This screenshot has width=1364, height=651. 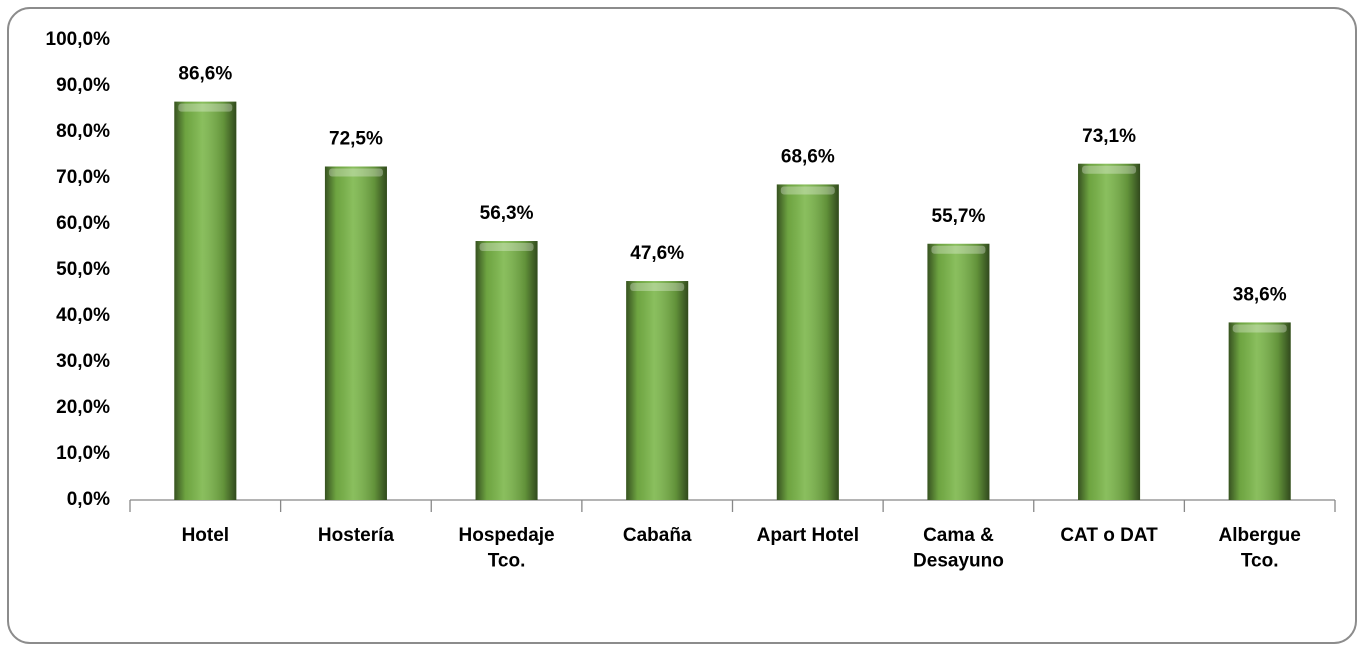 I want to click on y-tick-label: 100,0%, so click(x=78, y=39).